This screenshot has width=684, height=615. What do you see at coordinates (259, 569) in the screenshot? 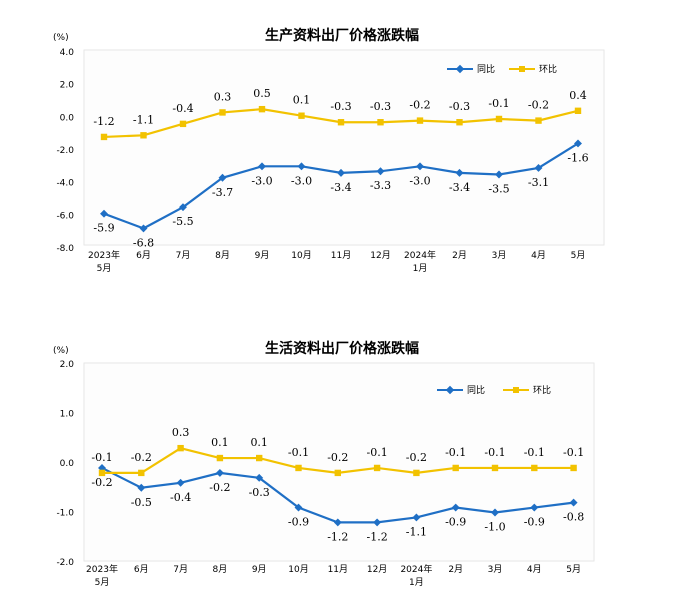
I see `x-tick-label: 9月` at bounding box center [259, 569].